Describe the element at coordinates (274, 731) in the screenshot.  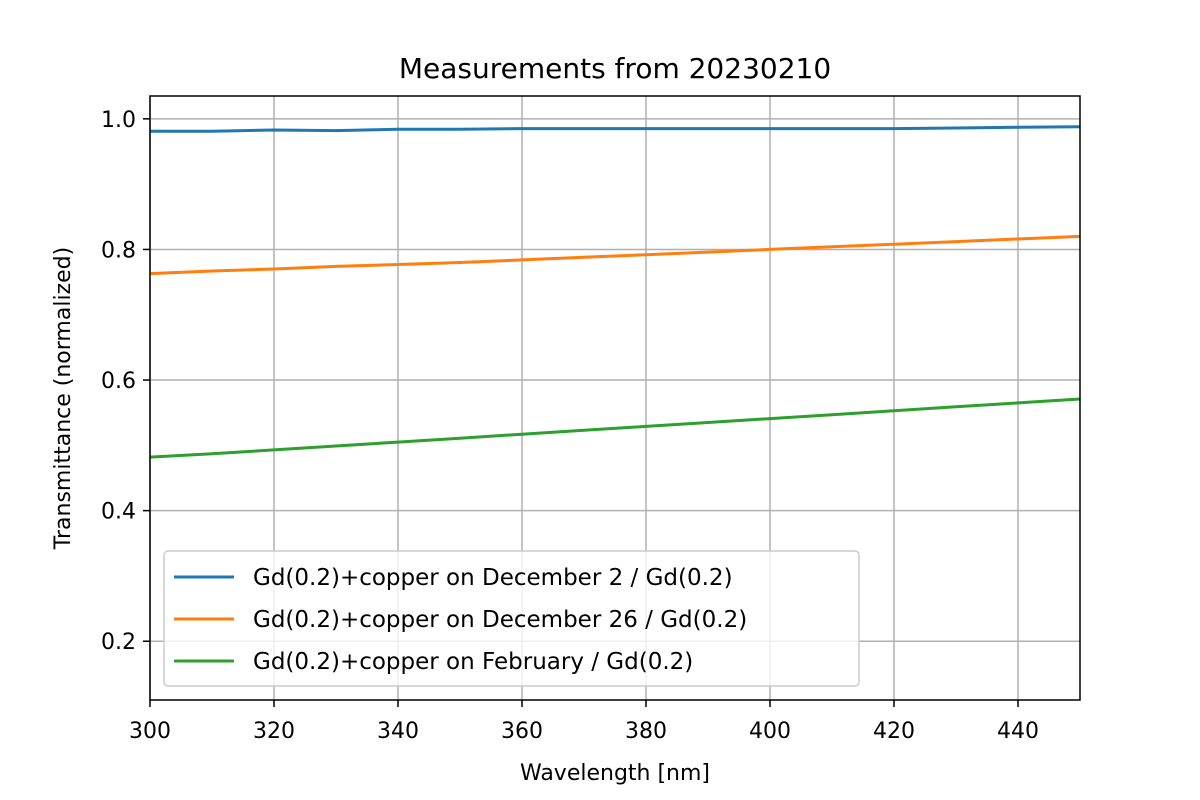
I see `x-tick-label: 320` at that location.